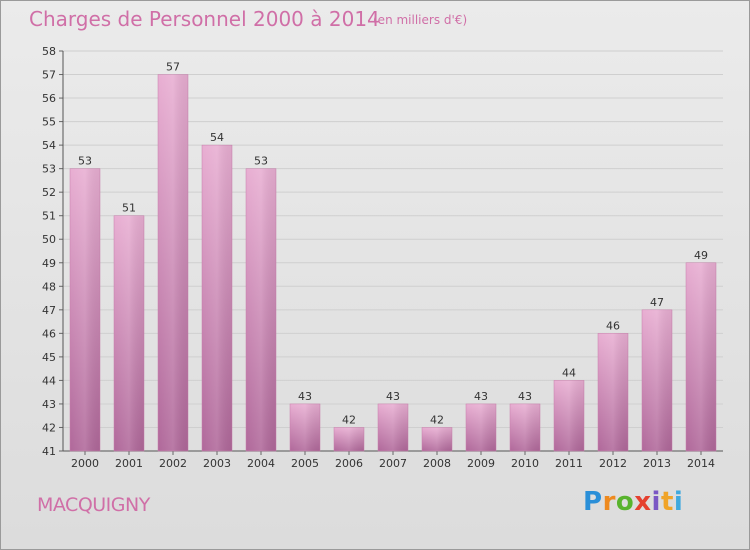 This screenshot has width=750, height=550. Describe the element at coordinates (613, 325) in the screenshot. I see `data-label: 46` at that location.